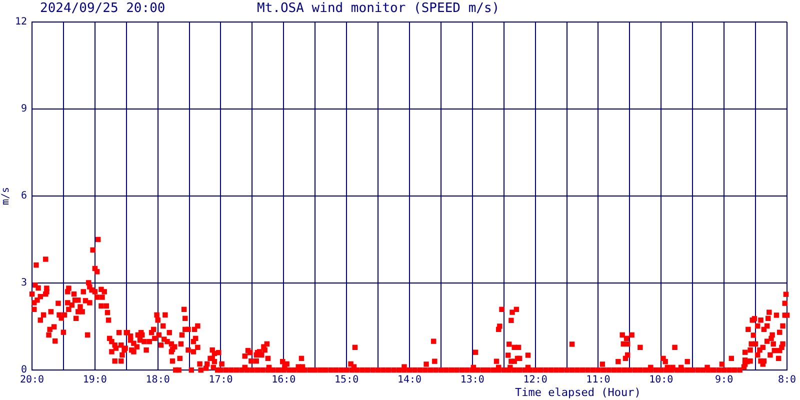  I want to click on chart-subtitle: 2024/09/25 20:00, so click(103, 8).